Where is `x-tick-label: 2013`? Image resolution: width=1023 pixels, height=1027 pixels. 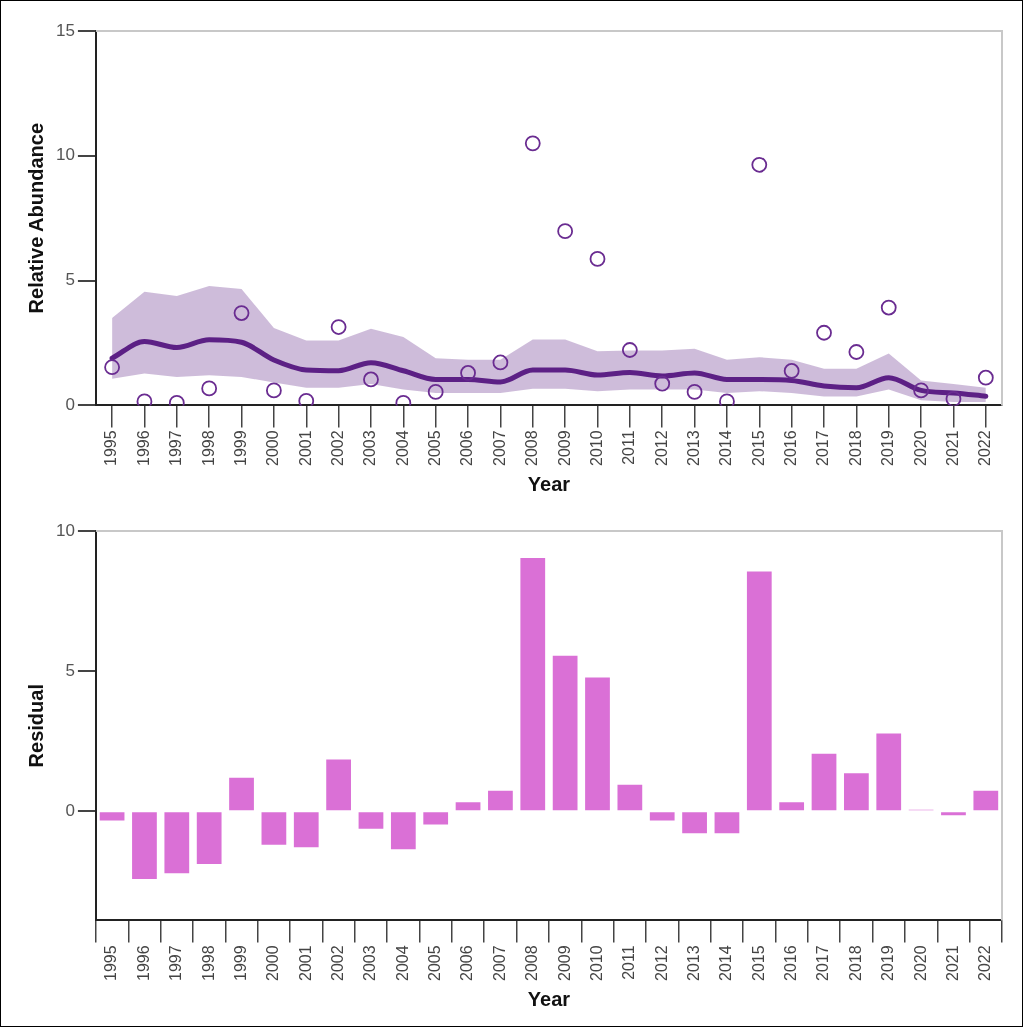
x-tick-label: 2013 is located at coordinates (693, 448).